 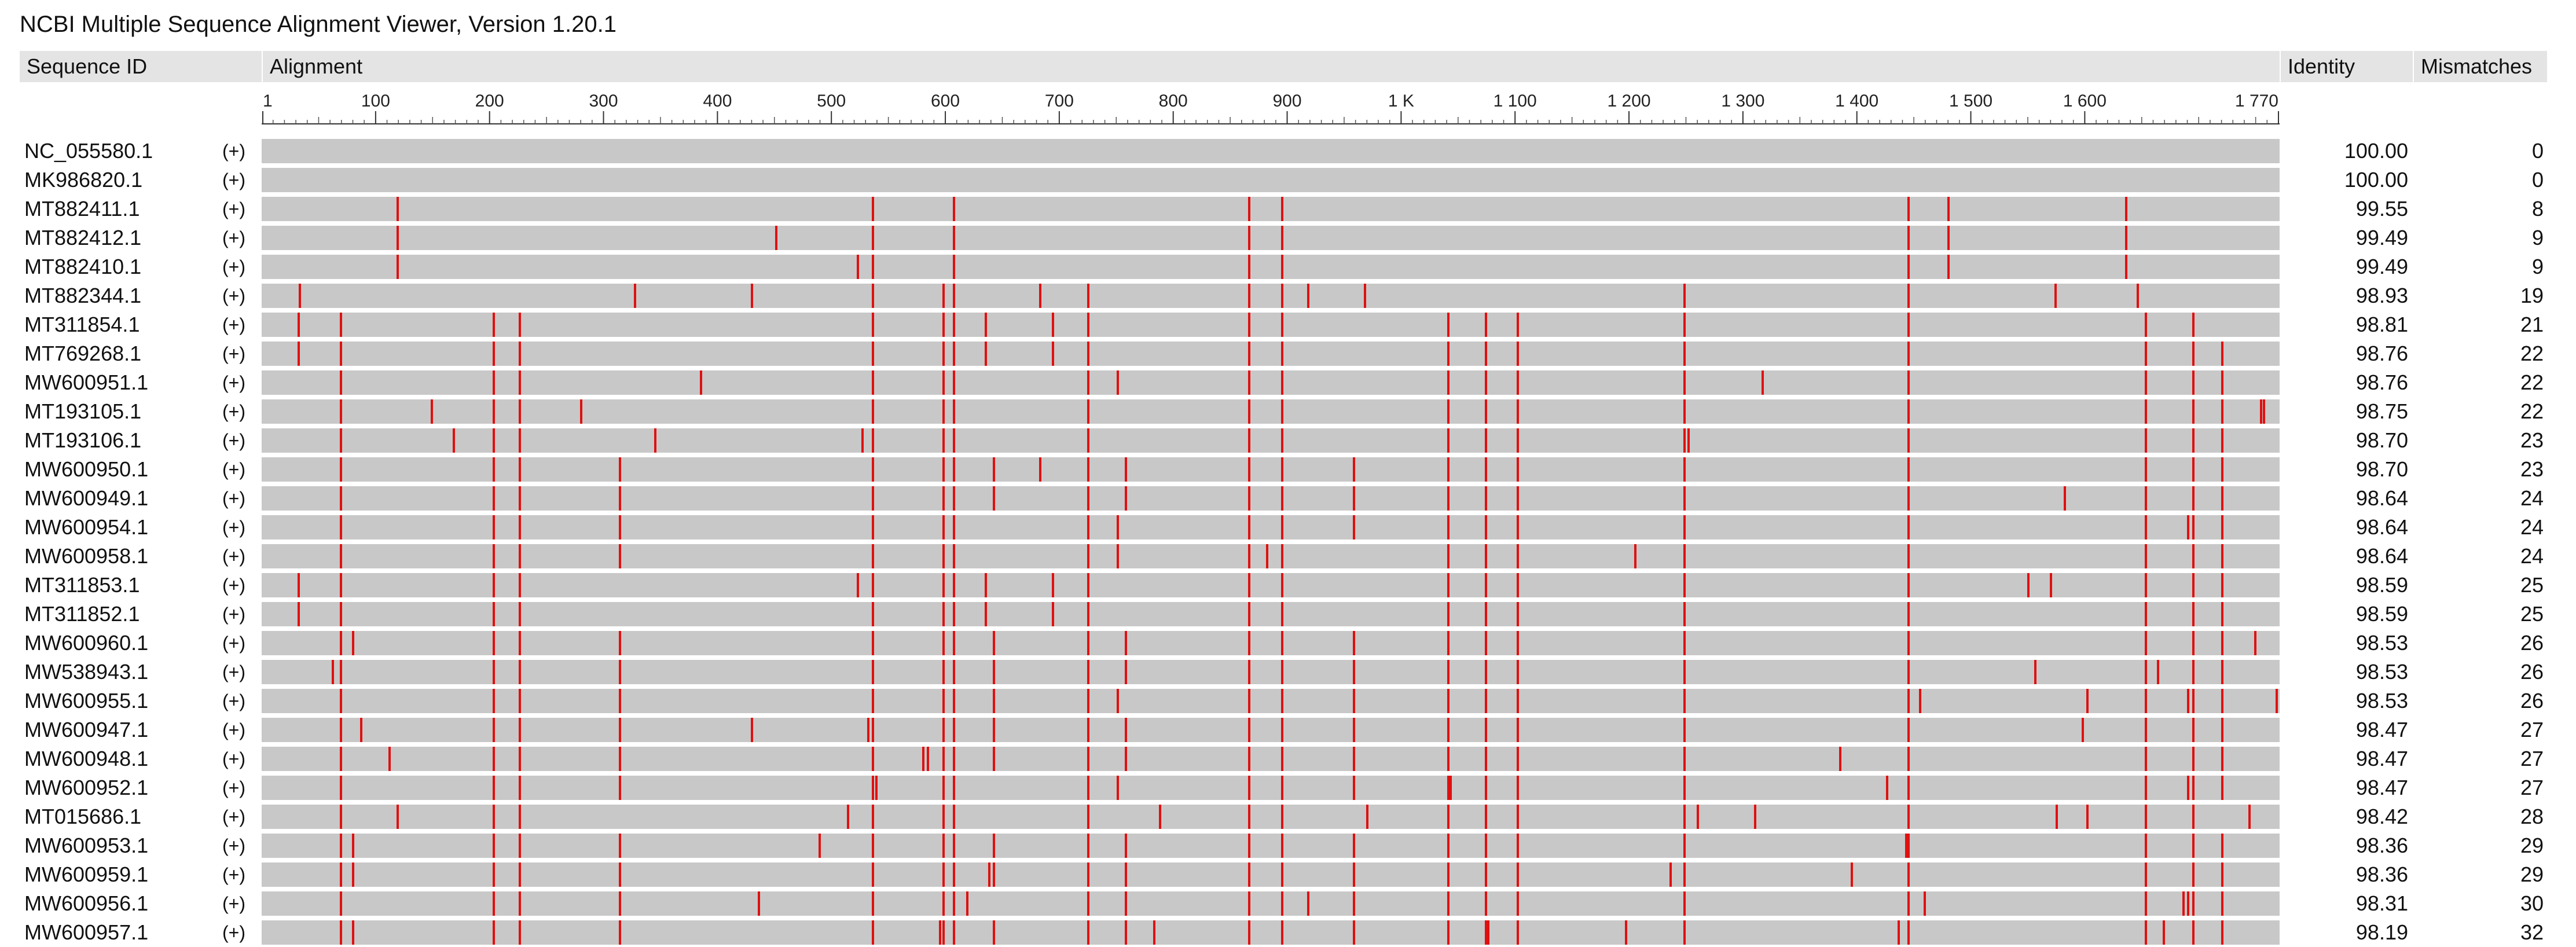 What do you see at coordinates (86, 469) in the screenshot?
I see `sequence-id: MW600950.1` at bounding box center [86, 469].